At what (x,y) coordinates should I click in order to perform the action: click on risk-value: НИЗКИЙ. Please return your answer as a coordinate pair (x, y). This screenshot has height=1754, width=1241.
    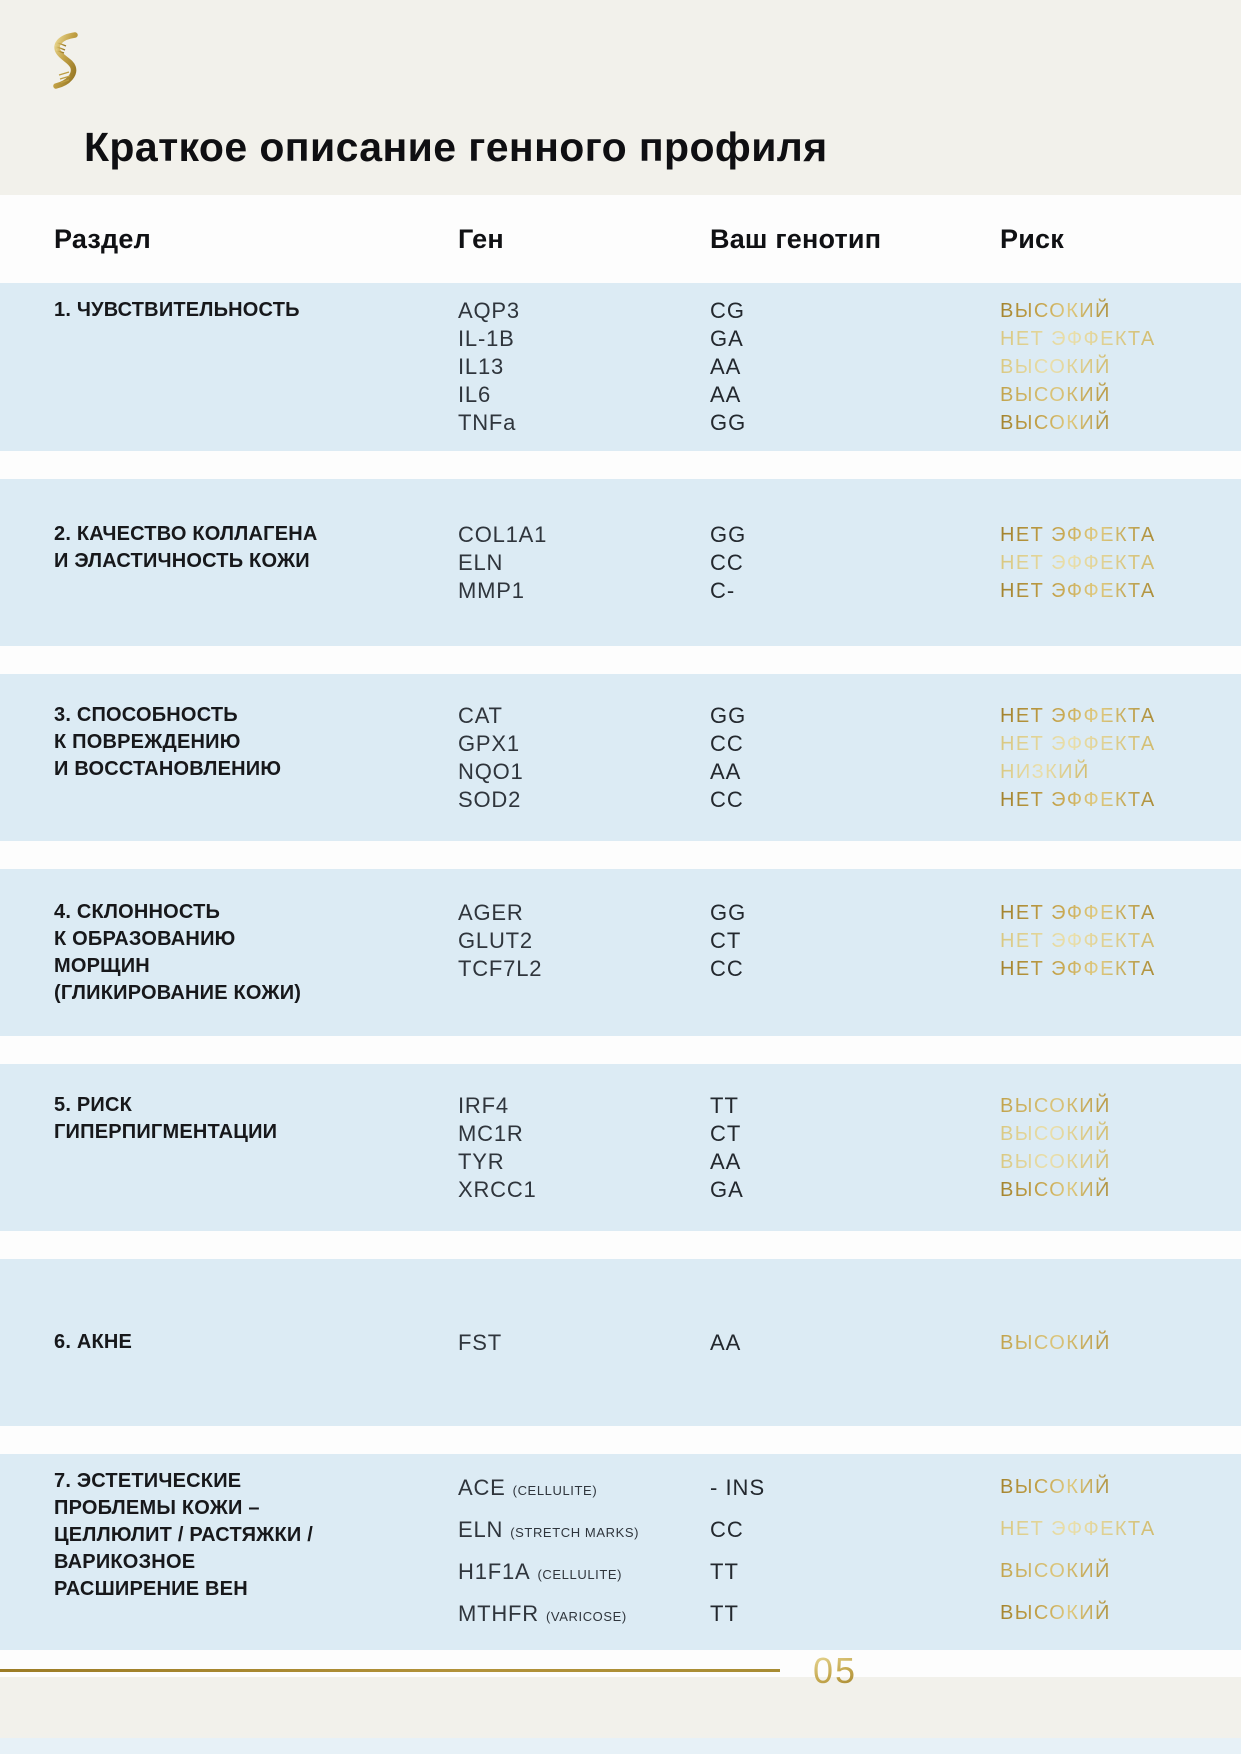
    Looking at the image, I should click on (1045, 772).